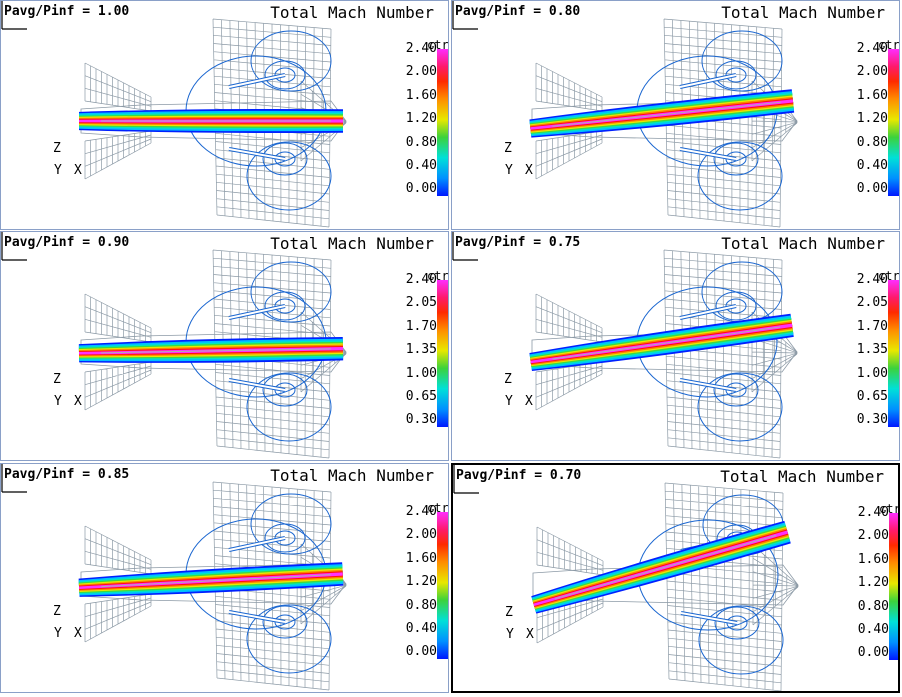 This screenshot has height=697, width=902. Describe the element at coordinates (67, 11) in the screenshot. I see `pressure-ratio-label: Pavg/Pinf = 1.00` at that location.